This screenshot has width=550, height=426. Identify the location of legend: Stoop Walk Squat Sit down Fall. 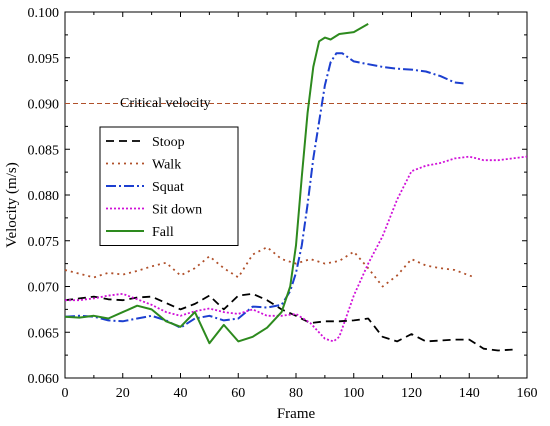
(169, 186).